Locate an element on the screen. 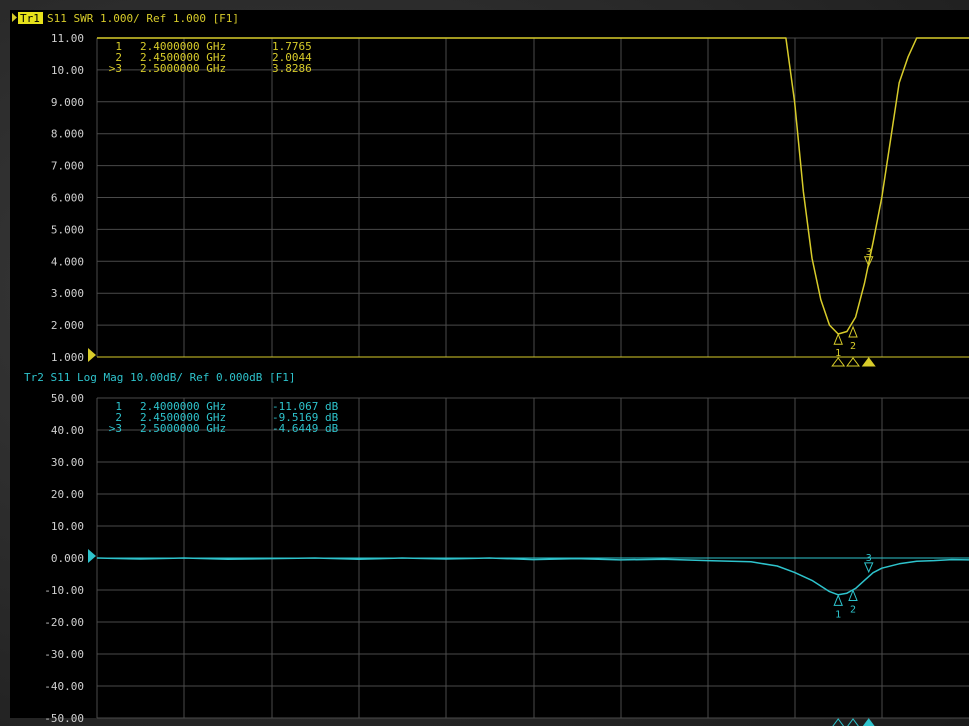 Image resolution: width=969 pixels, height=726 pixels. trace2-series is located at coordinates (532, 576).